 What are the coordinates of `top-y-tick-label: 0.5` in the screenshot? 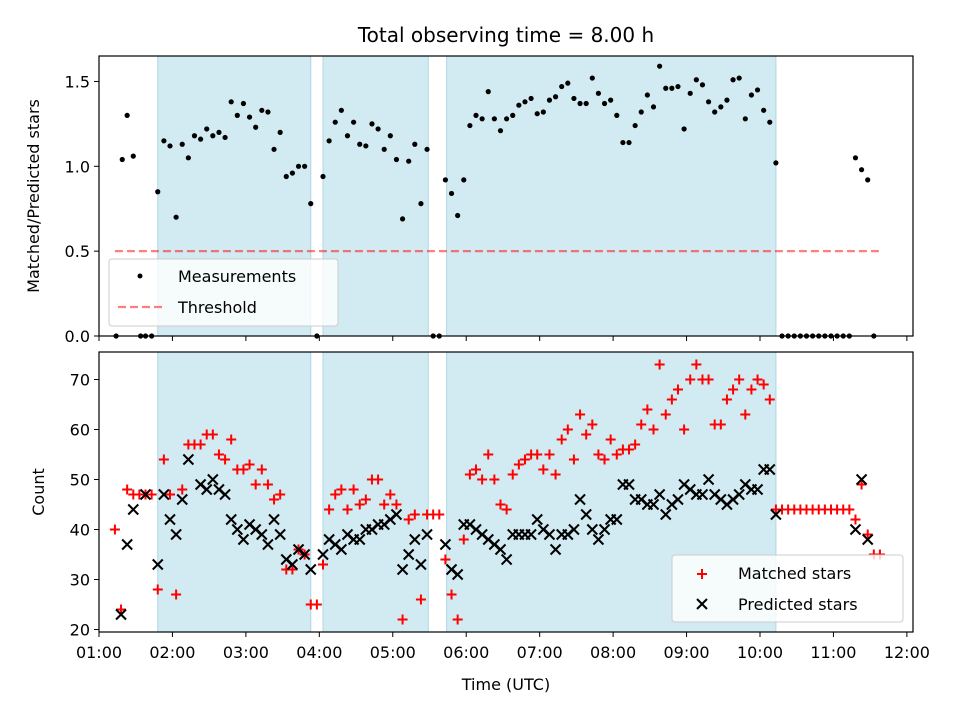 It's located at (77, 251).